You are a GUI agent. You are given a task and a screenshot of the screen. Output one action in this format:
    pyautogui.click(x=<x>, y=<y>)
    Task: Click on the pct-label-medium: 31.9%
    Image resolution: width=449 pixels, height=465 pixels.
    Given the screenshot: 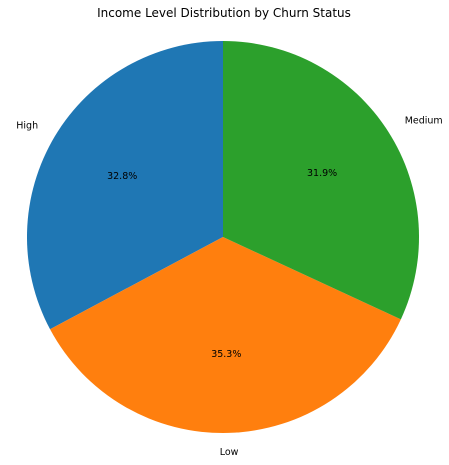 What is the action you would take?
    pyautogui.click(x=322, y=173)
    